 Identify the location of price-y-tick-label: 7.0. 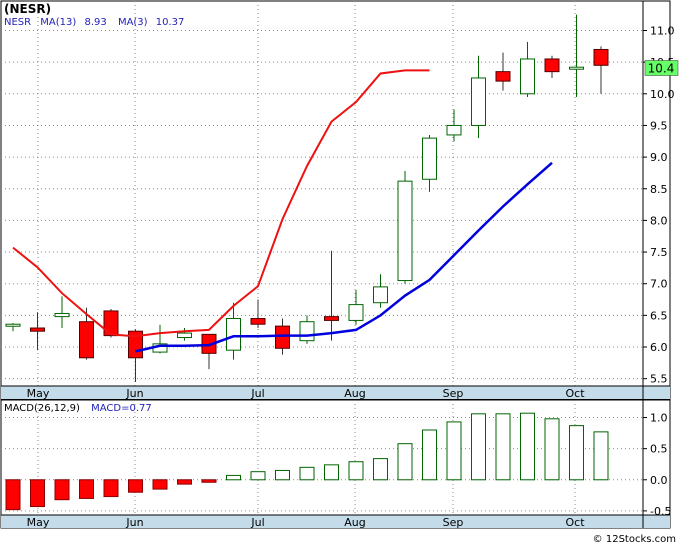
(659, 284).